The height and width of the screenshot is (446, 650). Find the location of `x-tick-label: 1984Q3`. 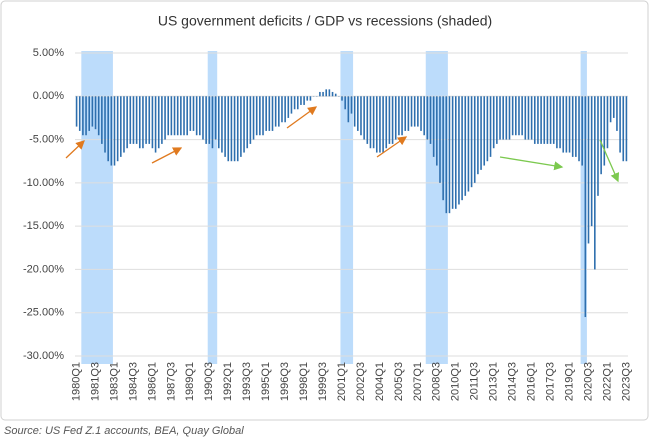

x-tick-label: 1984Q3 is located at coordinates (133, 381).